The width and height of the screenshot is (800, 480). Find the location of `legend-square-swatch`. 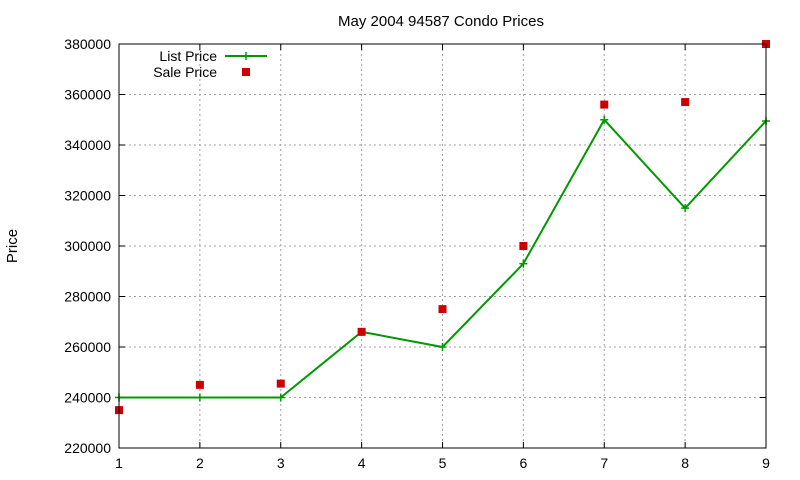

legend-square-swatch is located at coordinates (246, 72).